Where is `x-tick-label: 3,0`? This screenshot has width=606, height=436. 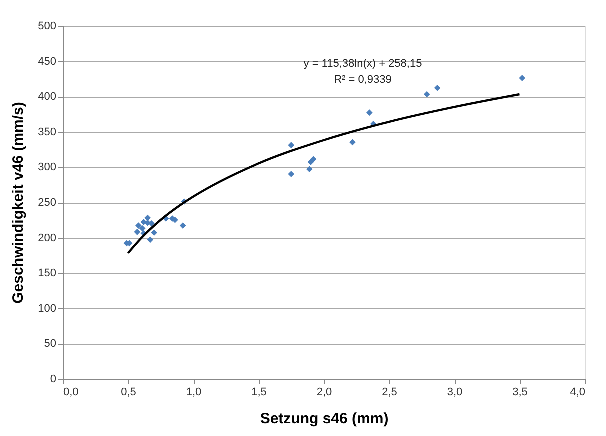
x-tick-label: 3,0 is located at coordinates (455, 392).